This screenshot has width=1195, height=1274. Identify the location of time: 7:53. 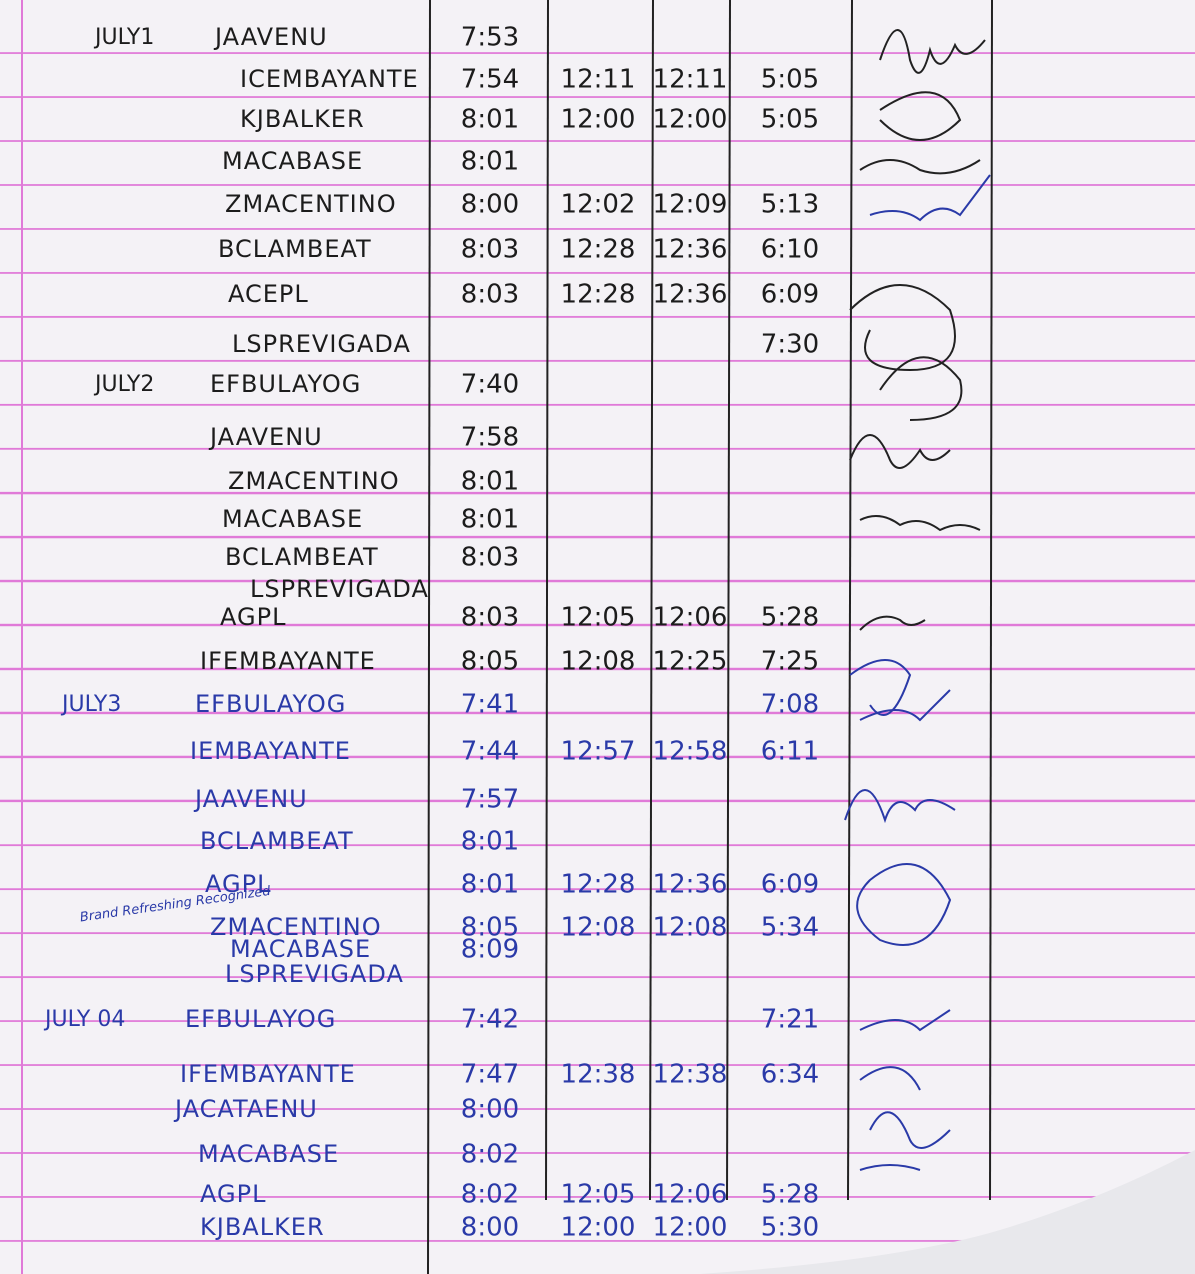
(490, 38).